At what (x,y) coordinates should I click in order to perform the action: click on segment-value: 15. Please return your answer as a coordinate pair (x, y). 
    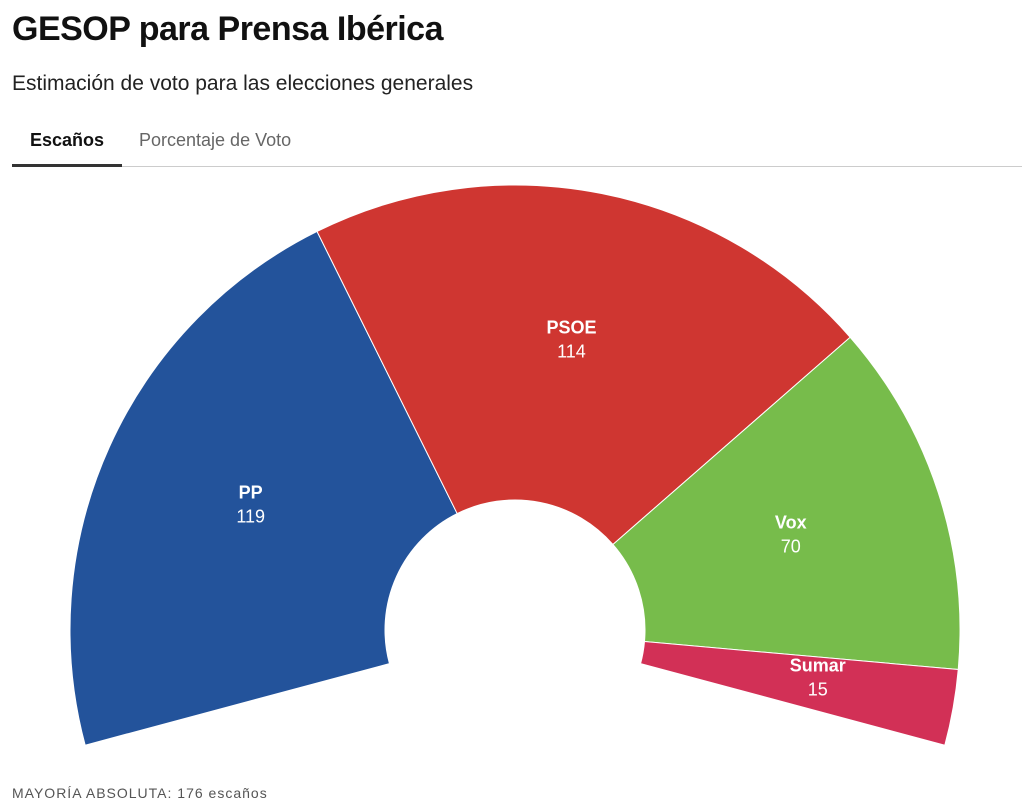
    Looking at the image, I should click on (818, 690).